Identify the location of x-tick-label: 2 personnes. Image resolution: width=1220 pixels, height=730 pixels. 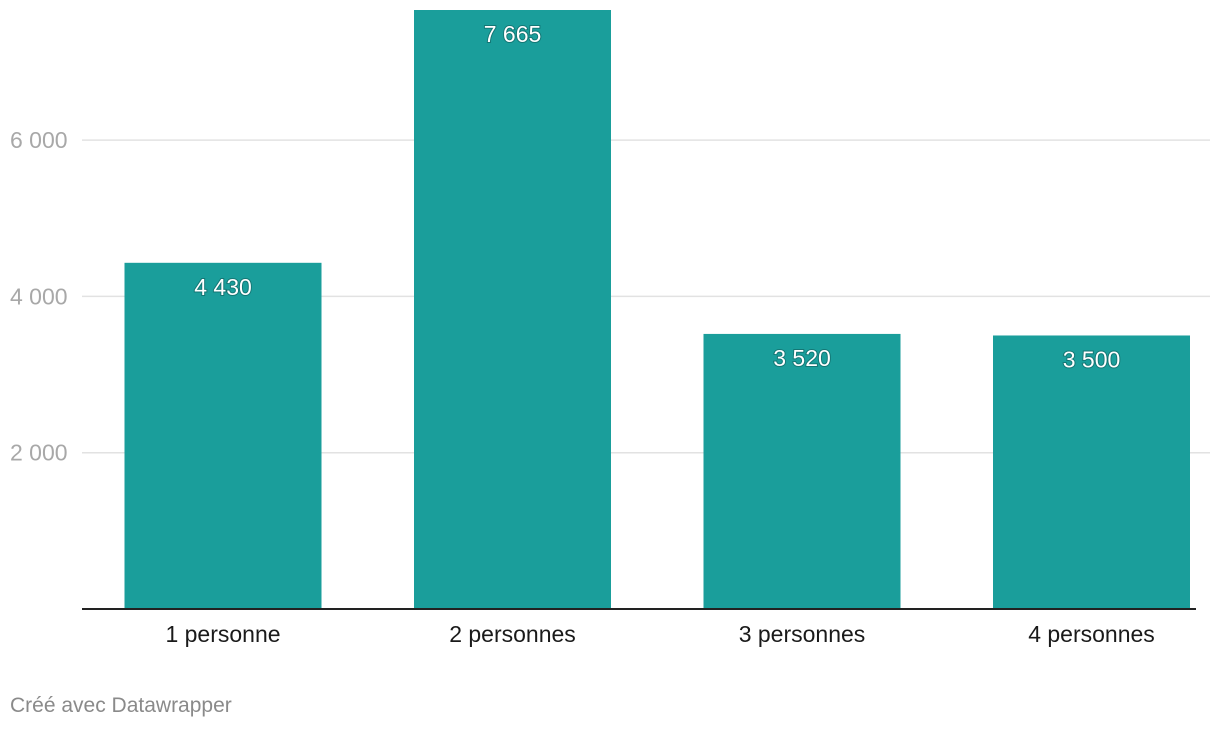
(512, 634).